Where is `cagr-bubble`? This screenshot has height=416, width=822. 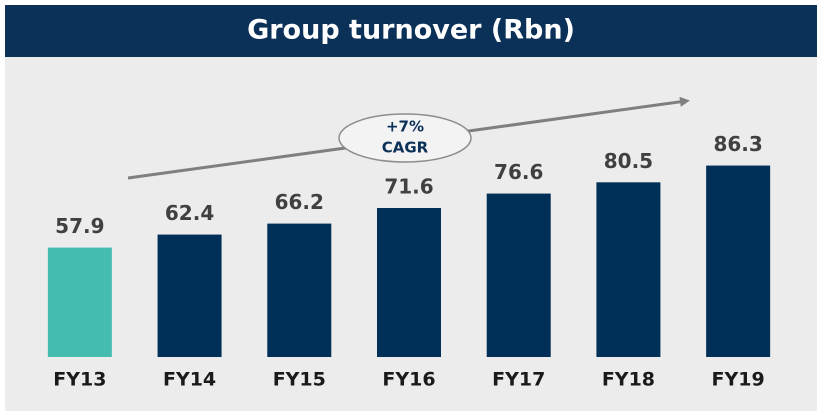 cagr-bubble is located at coordinates (405, 138).